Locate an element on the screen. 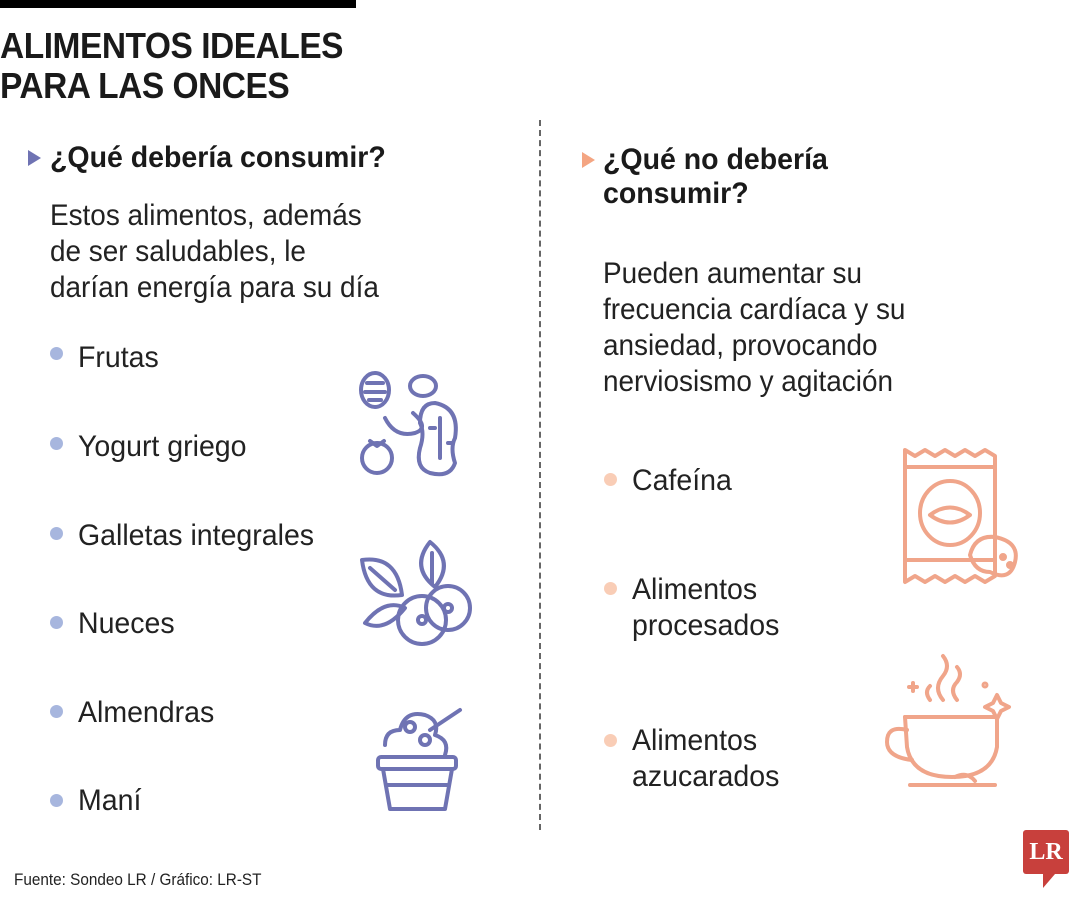 The height and width of the screenshot is (900, 1080). chips-bag-icon is located at coordinates (960, 516).